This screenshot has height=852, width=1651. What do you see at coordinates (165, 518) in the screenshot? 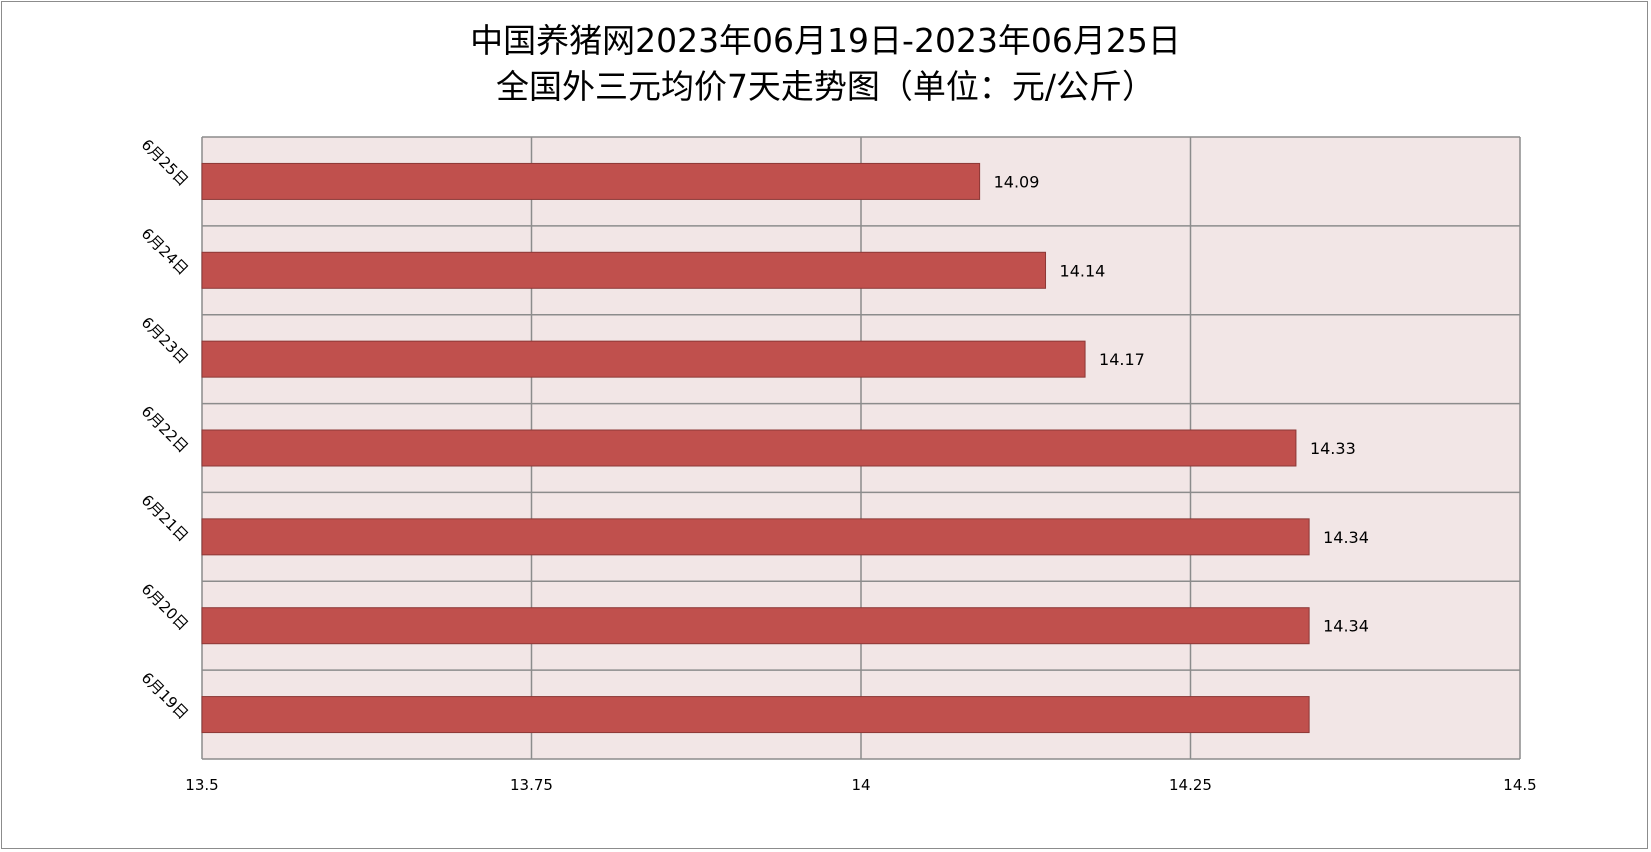
I see `category-label: 6月21日` at bounding box center [165, 518].